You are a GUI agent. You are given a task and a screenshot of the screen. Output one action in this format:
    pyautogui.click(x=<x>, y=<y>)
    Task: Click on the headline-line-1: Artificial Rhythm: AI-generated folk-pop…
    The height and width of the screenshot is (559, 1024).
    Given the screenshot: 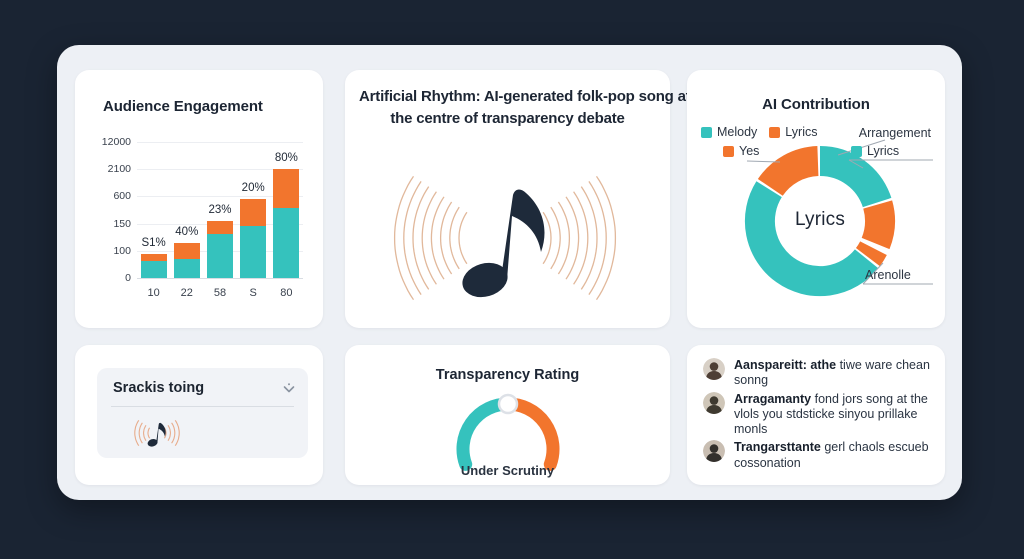 What is the action you would take?
    pyautogui.click(x=525, y=96)
    